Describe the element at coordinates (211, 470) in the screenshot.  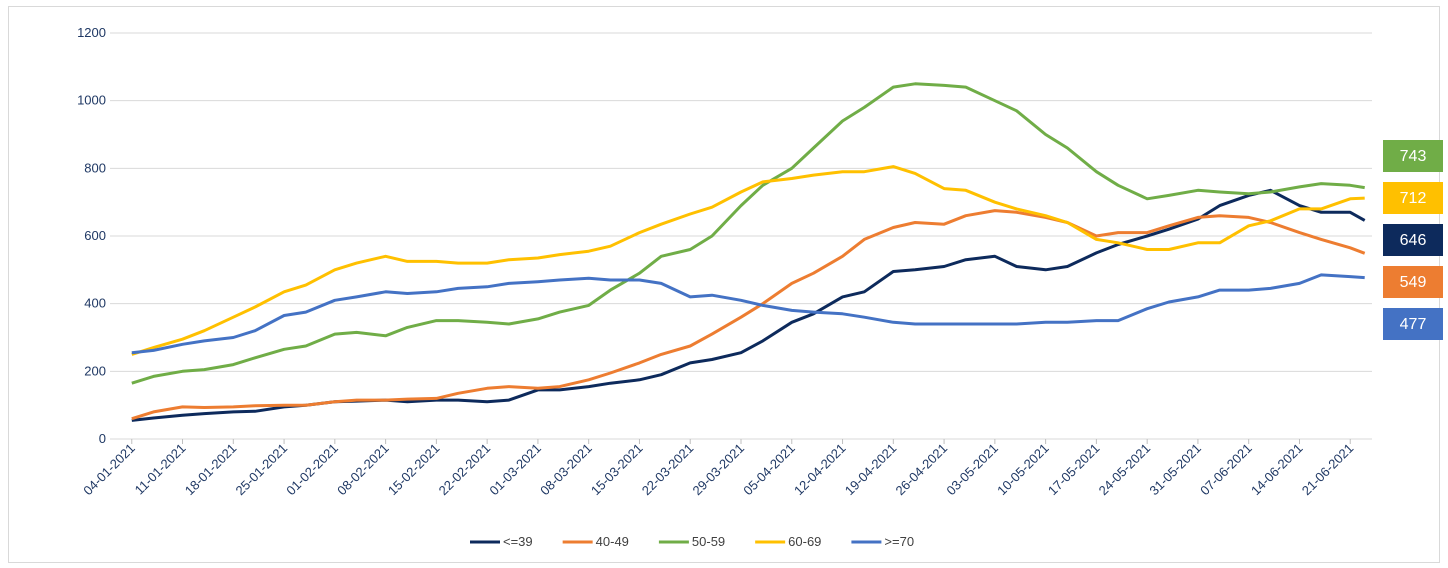
I see `x-tick-label: 18-01-2021` at that location.